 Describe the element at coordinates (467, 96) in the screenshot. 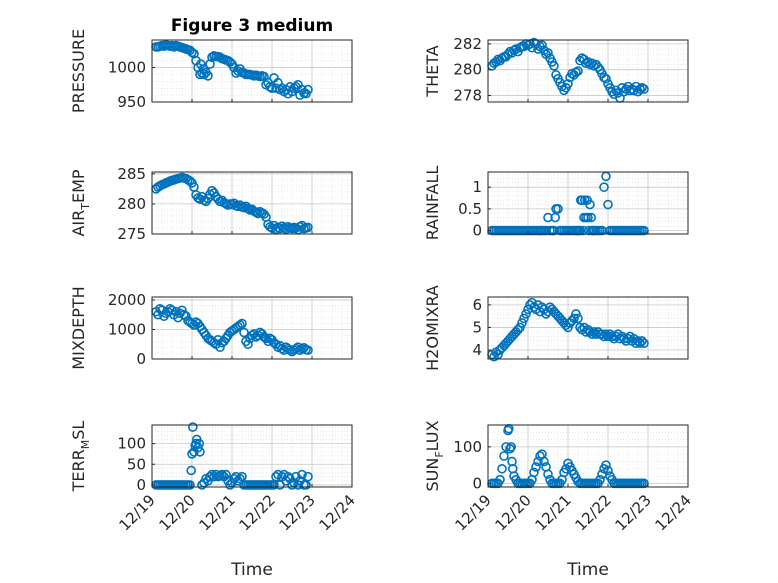

I see `y-tick-label: 278` at that location.